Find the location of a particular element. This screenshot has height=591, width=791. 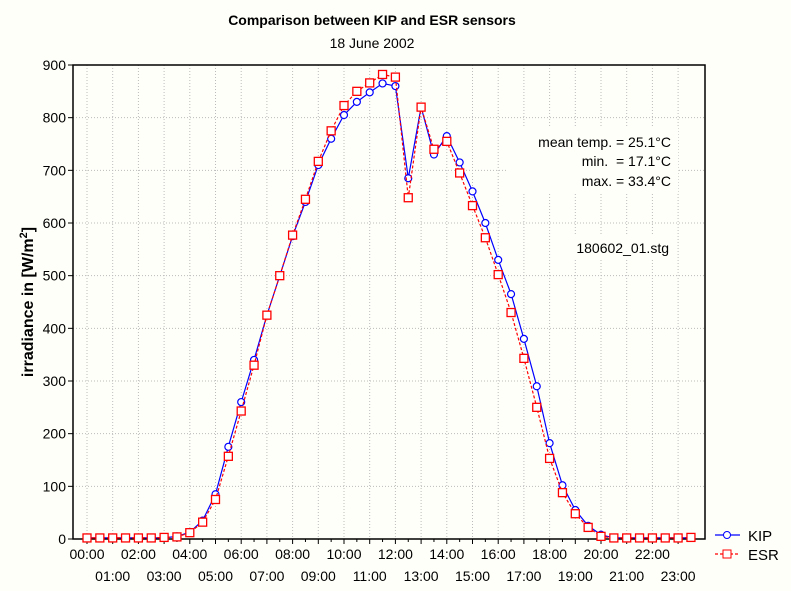

y-tick-label: 300 is located at coordinates (55, 381).